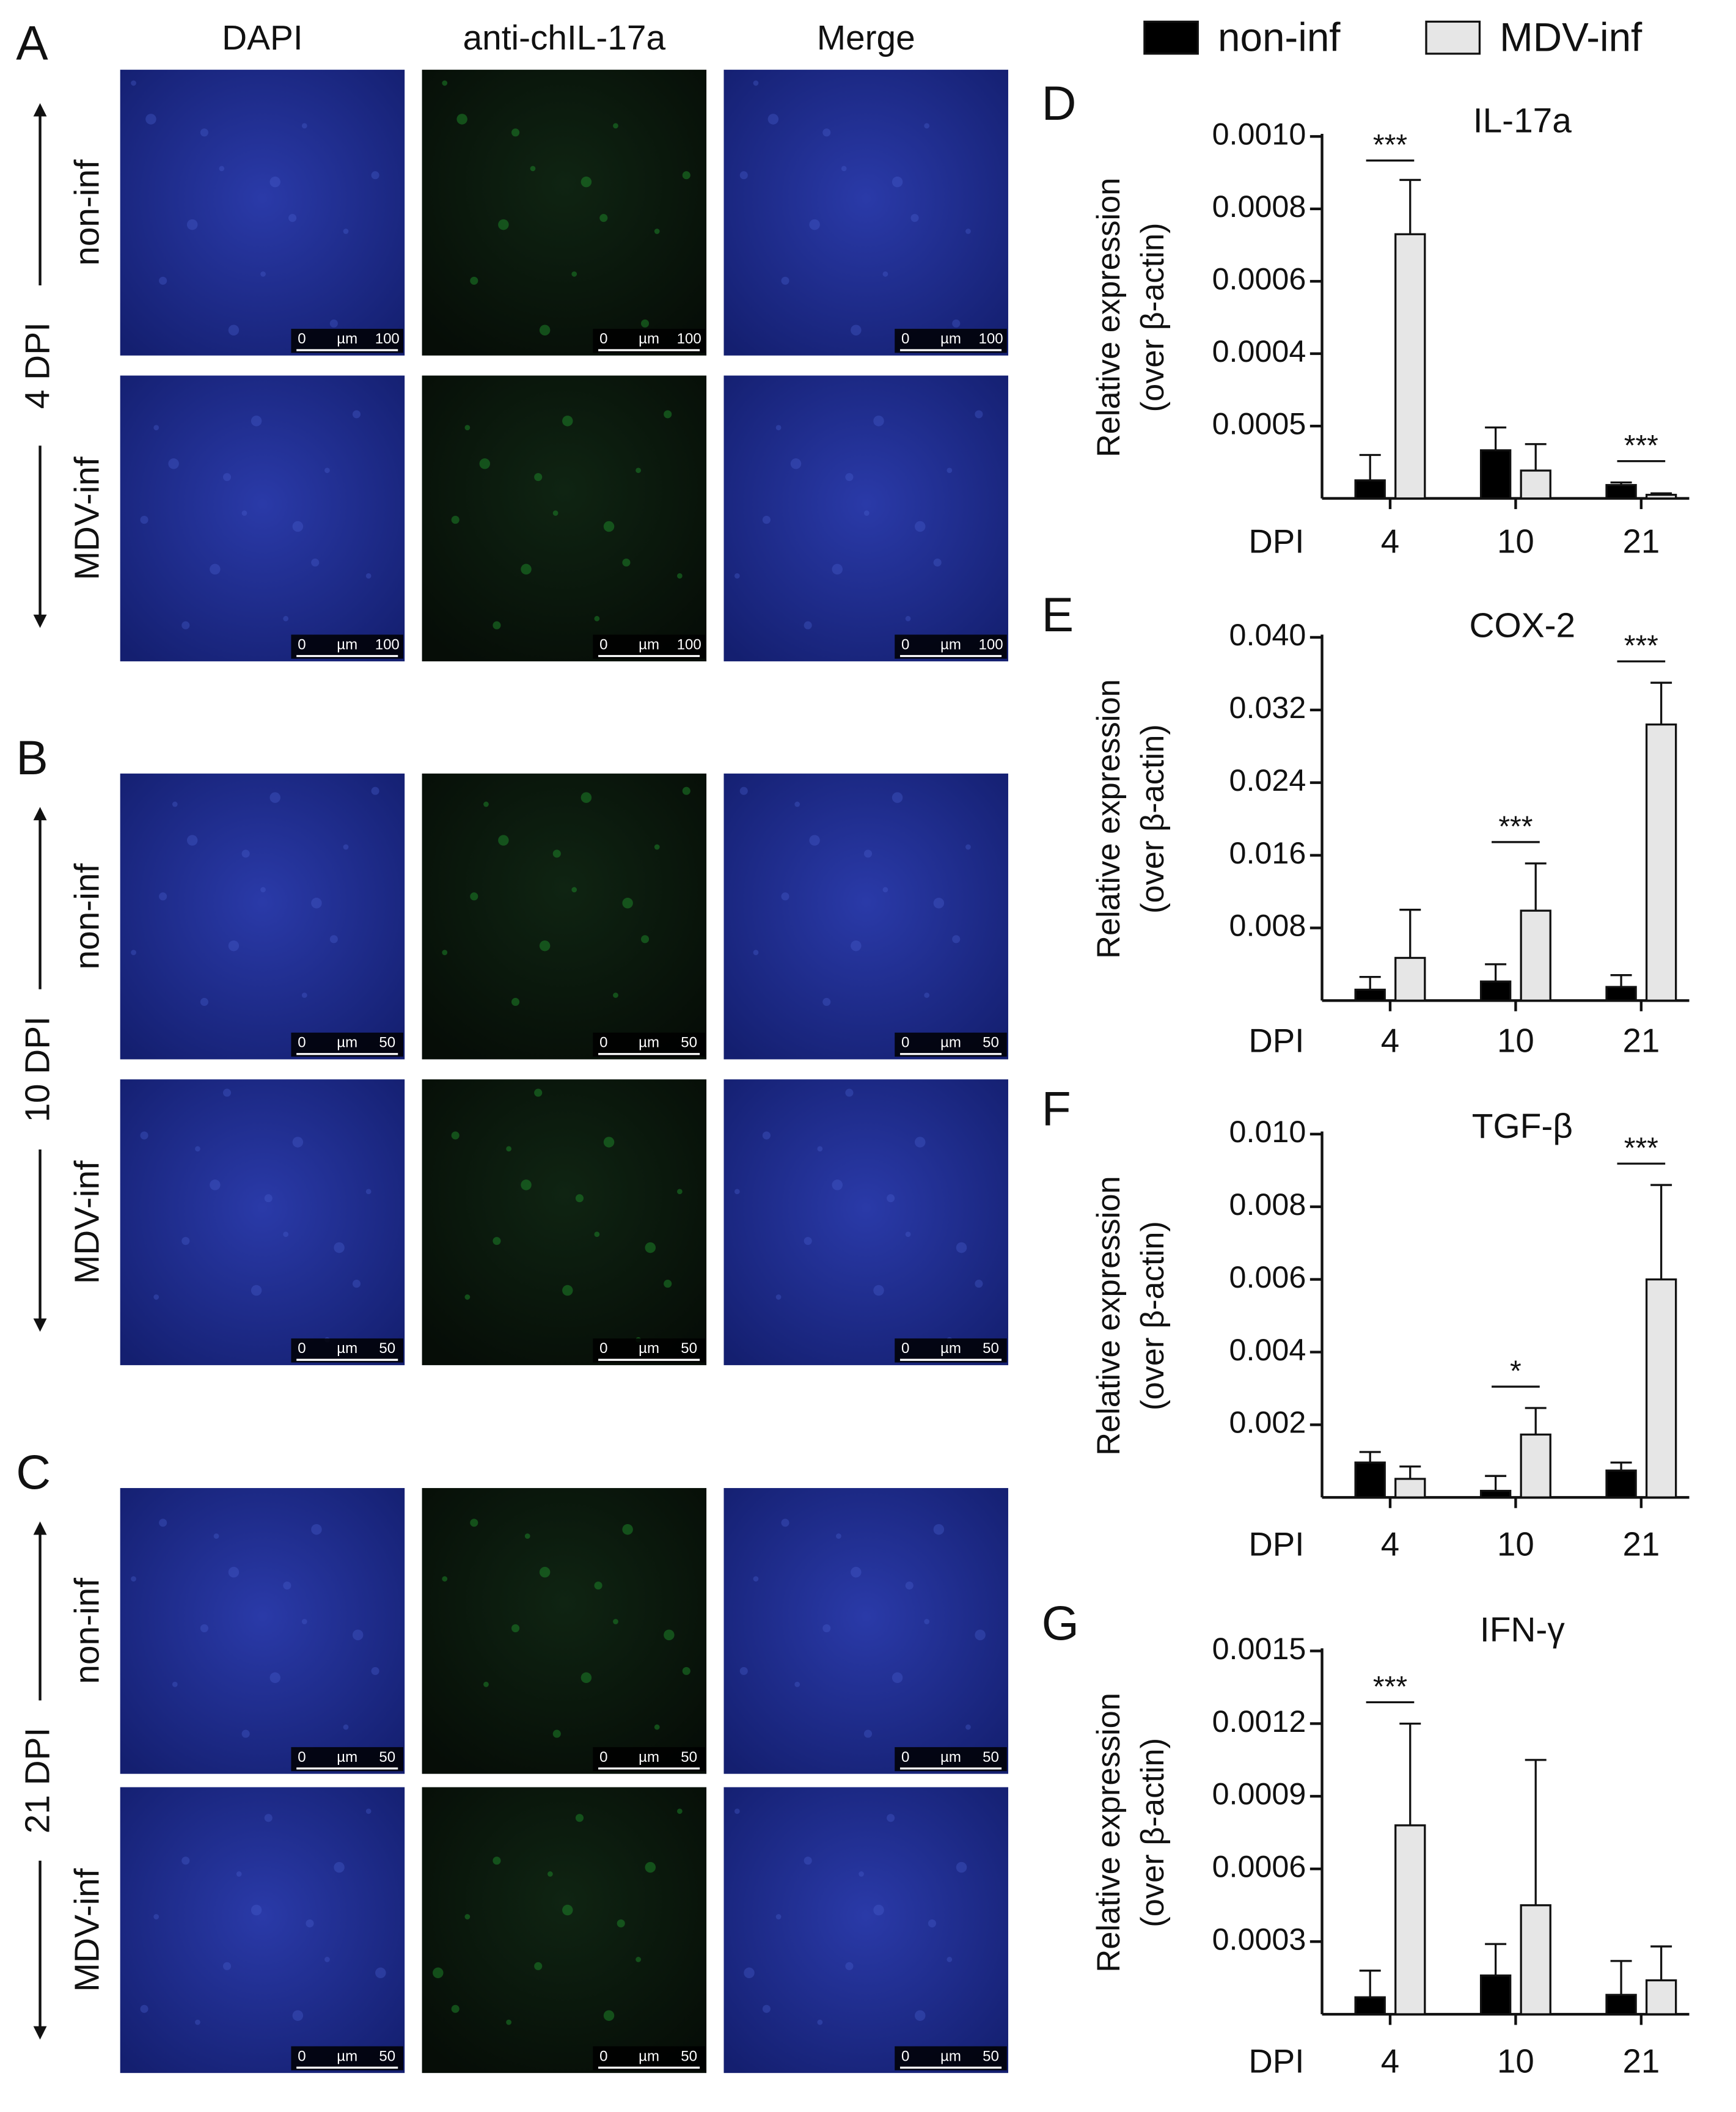  What do you see at coordinates (1267, 926) in the screenshot?
I see `y-tick-label: 0.008` at bounding box center [1267, 926].